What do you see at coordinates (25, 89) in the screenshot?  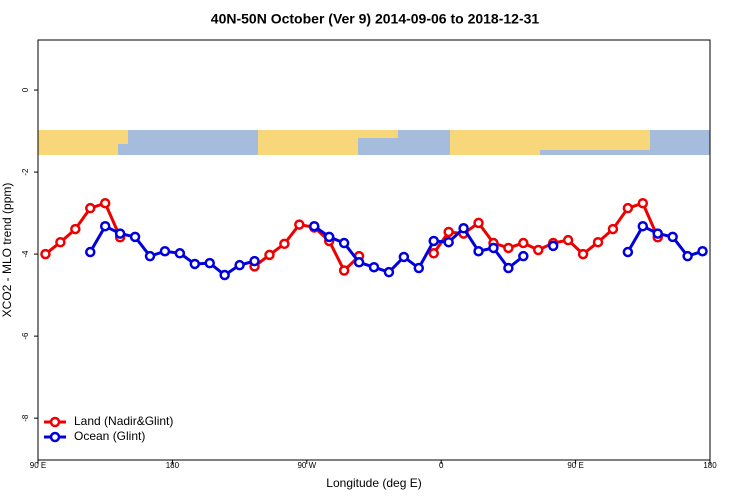 I see `y-tick-label: 0` at bounding box center [25, 89].